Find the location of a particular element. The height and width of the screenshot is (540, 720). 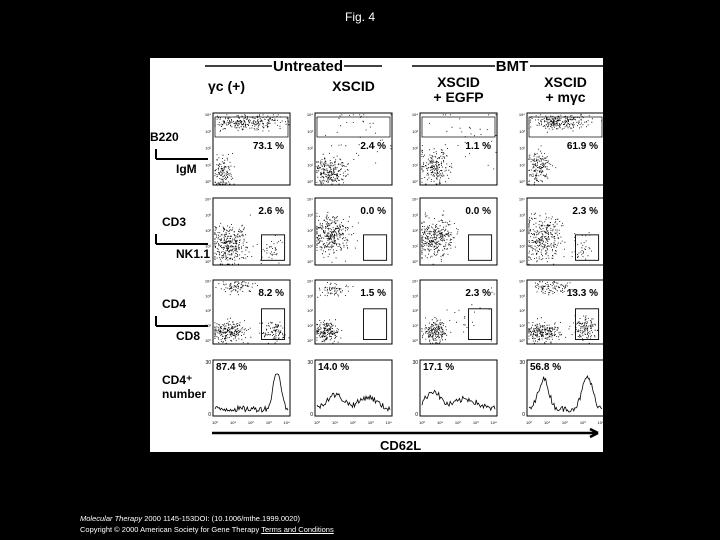

terms-link: Terms and Conditions is located at coordinates (297, 529).